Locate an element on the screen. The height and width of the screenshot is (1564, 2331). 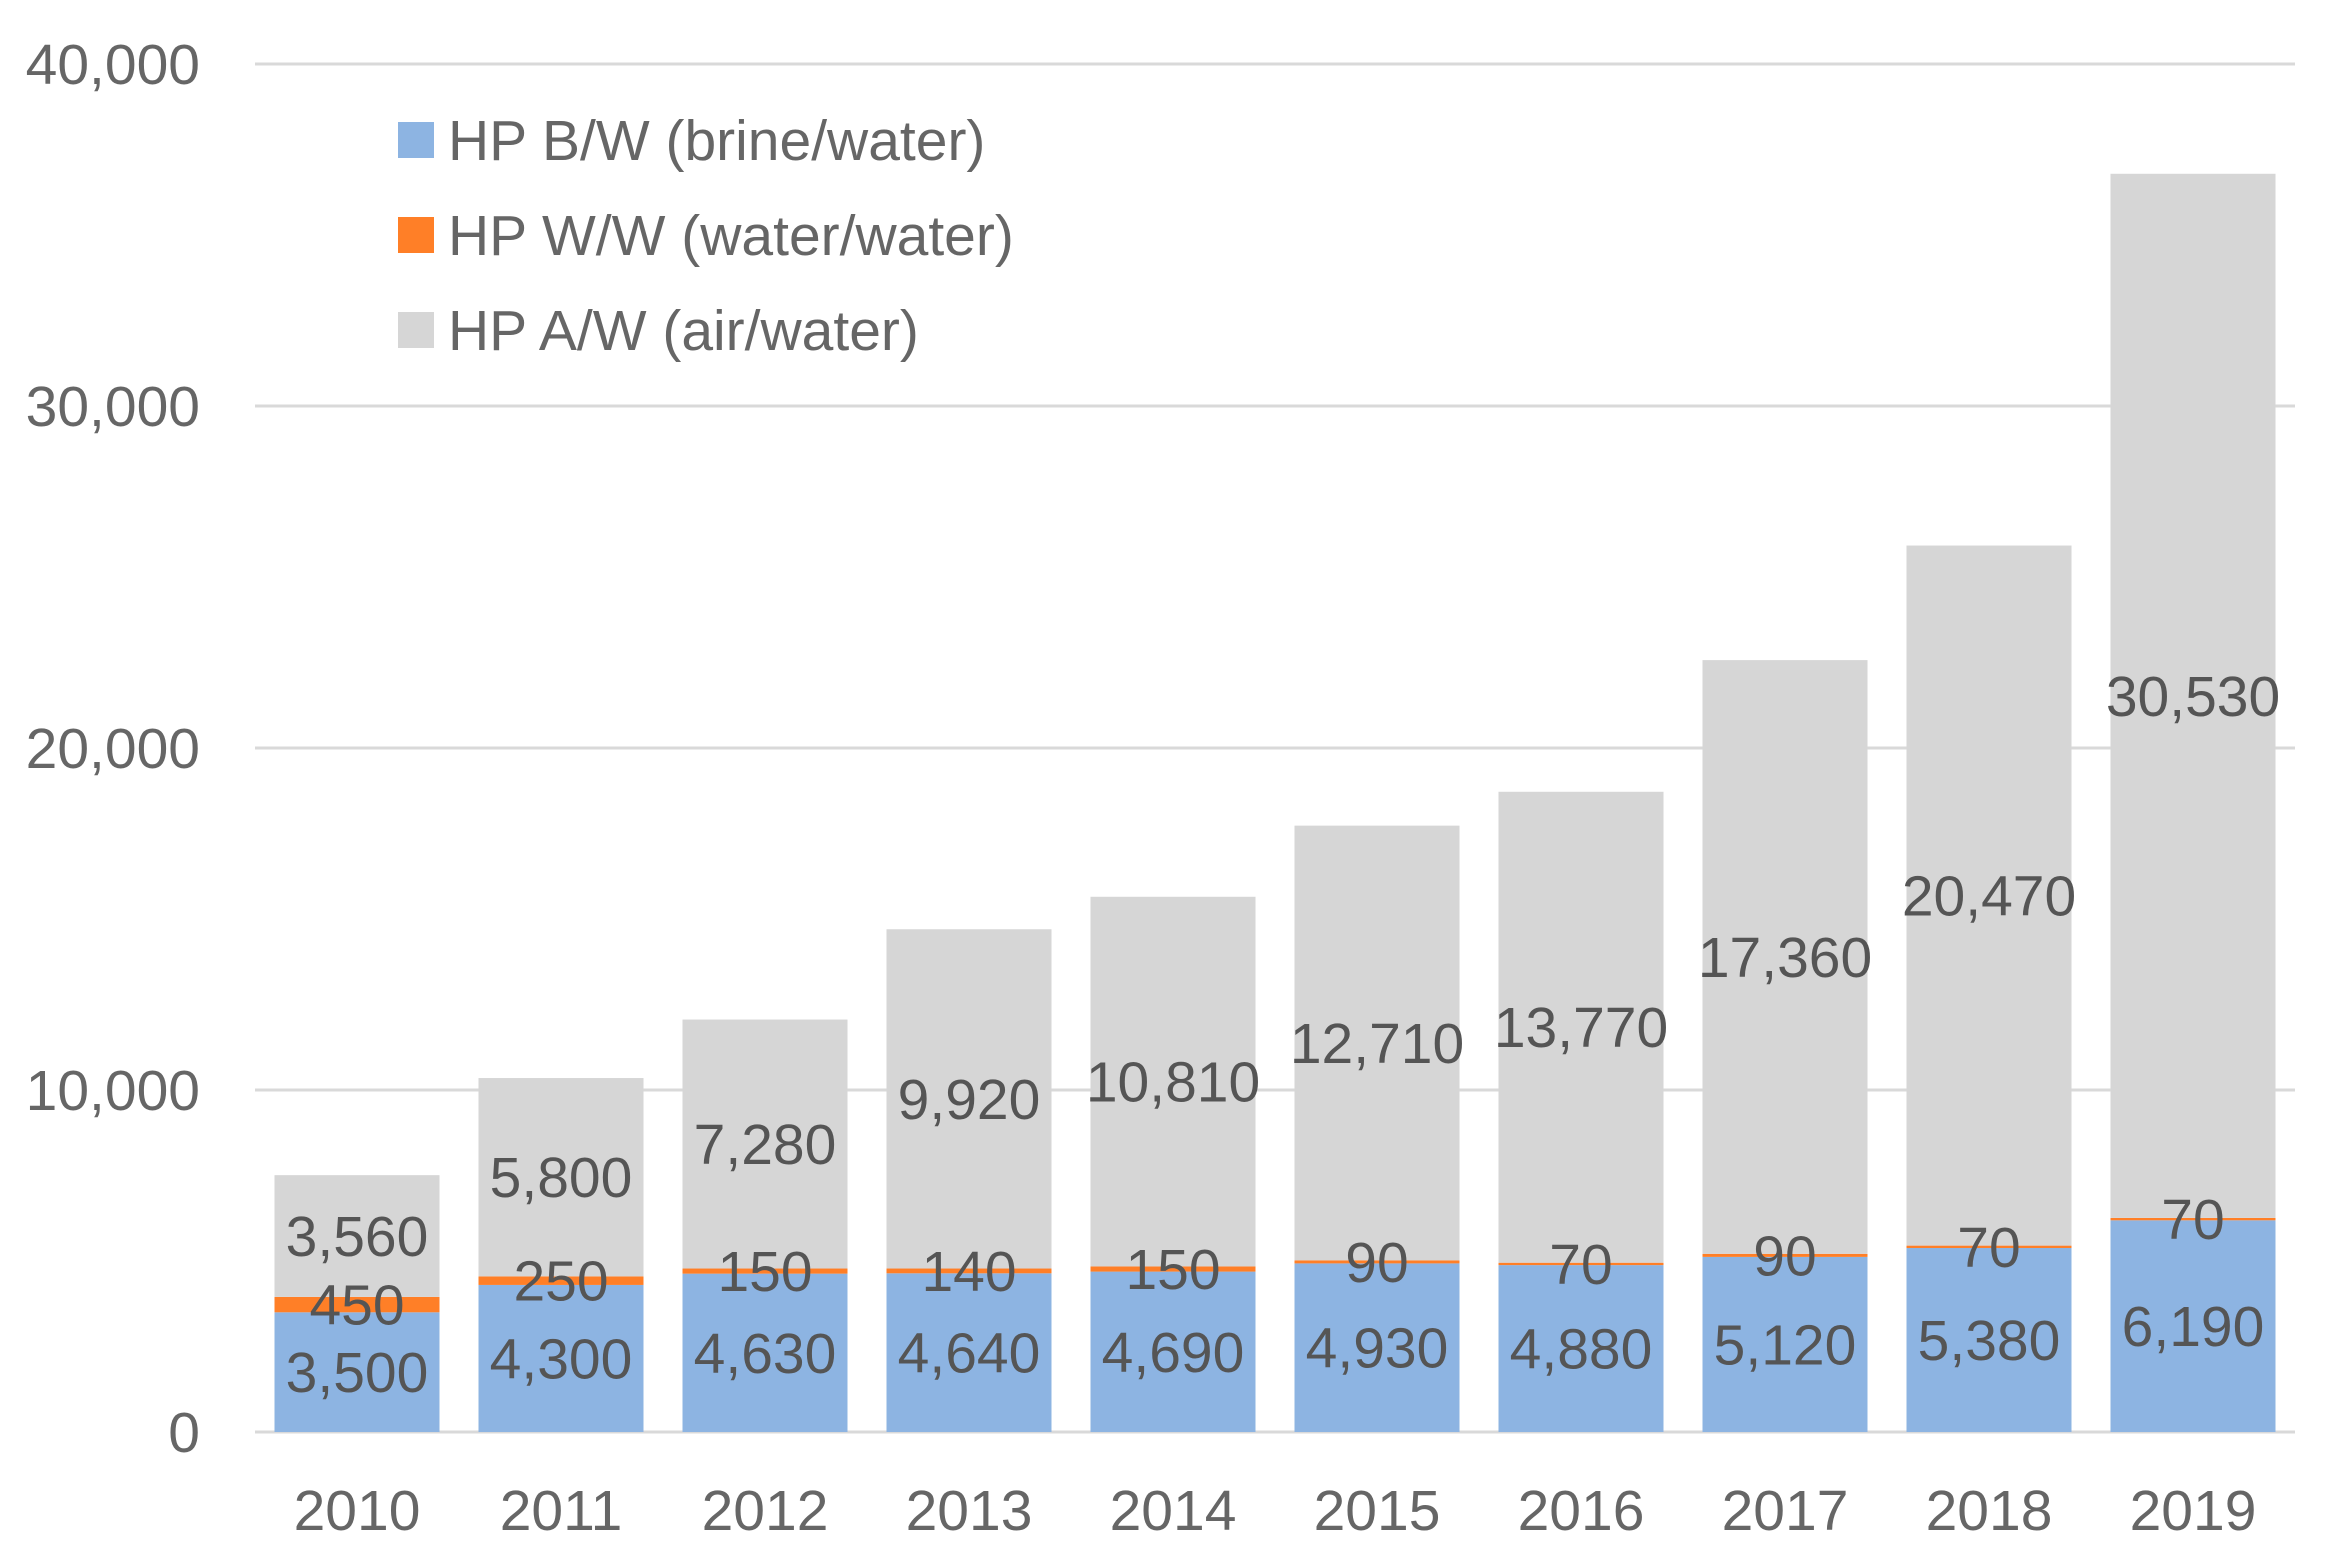
data-label: 250 is located at coordinates (560, 1282).